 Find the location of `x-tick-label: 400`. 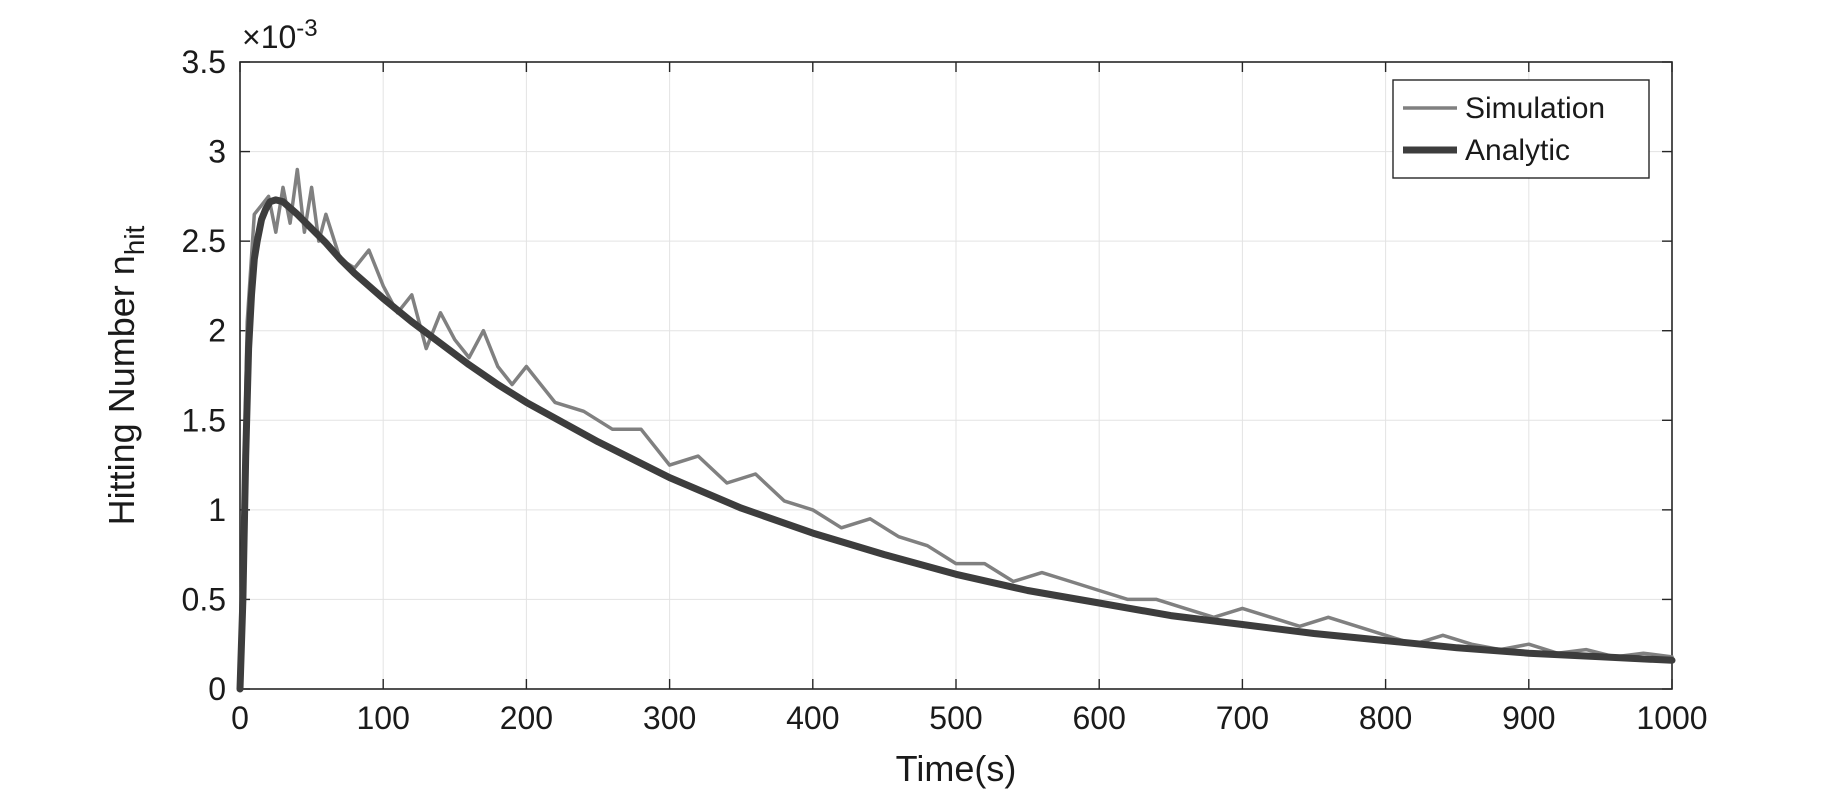

x-tick-label: 400 is located at coordinates (812, 718).